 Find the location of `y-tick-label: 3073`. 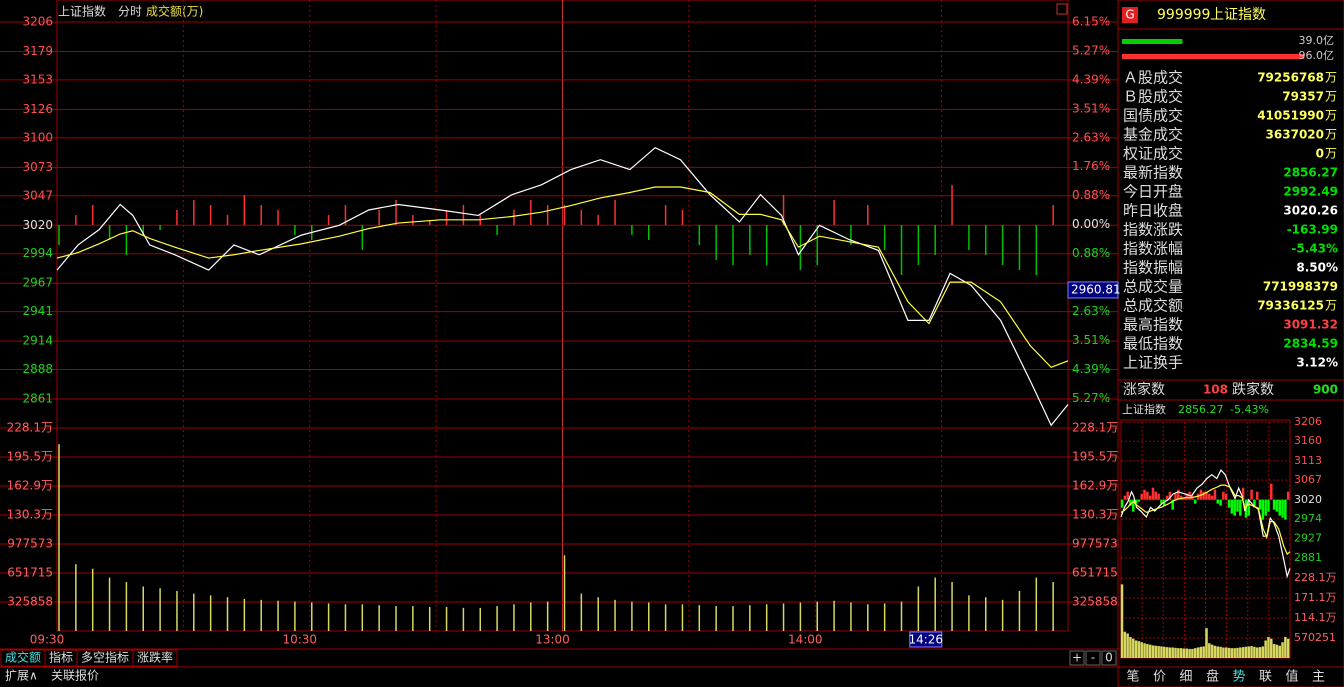

y-tick-label: 3073 is located at coordinates (37, 167).